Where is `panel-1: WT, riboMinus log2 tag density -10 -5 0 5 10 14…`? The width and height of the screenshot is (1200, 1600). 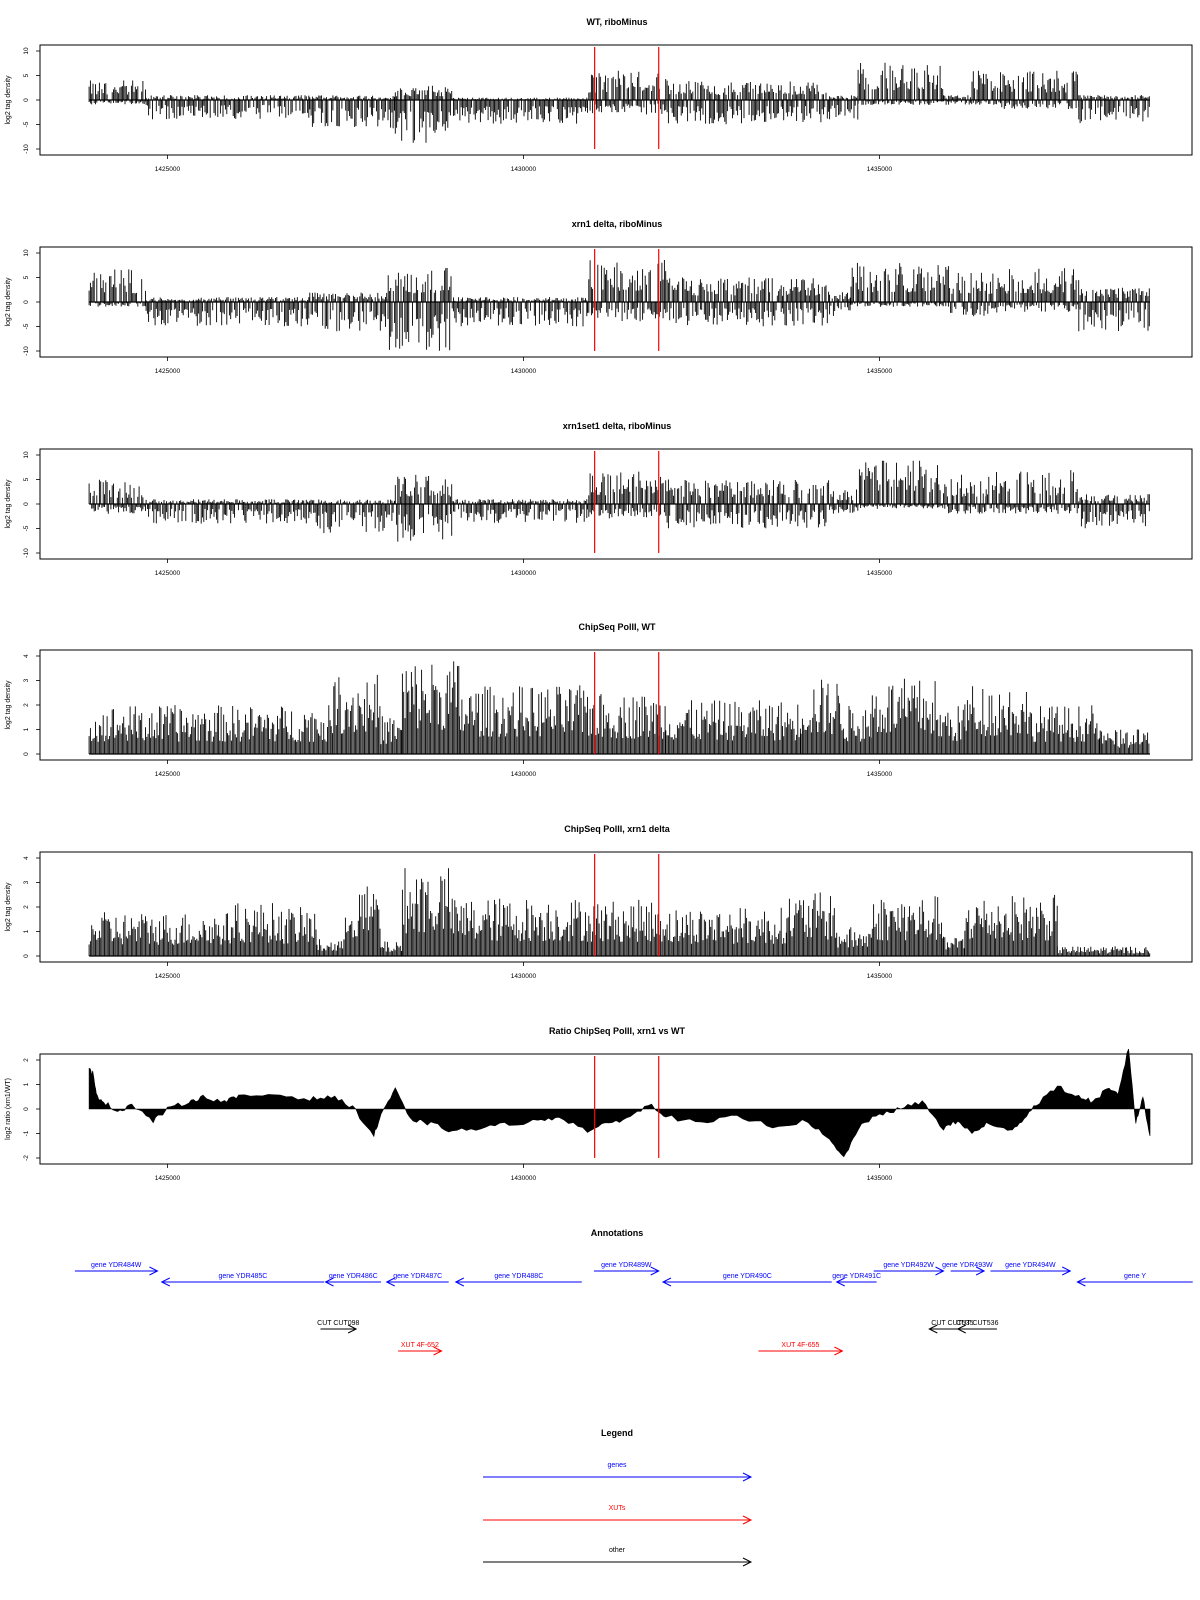 panel-1: WT, riboMinus log2 tag density -10 -5 0 5 10 14… is located at coordinates (599, 95).